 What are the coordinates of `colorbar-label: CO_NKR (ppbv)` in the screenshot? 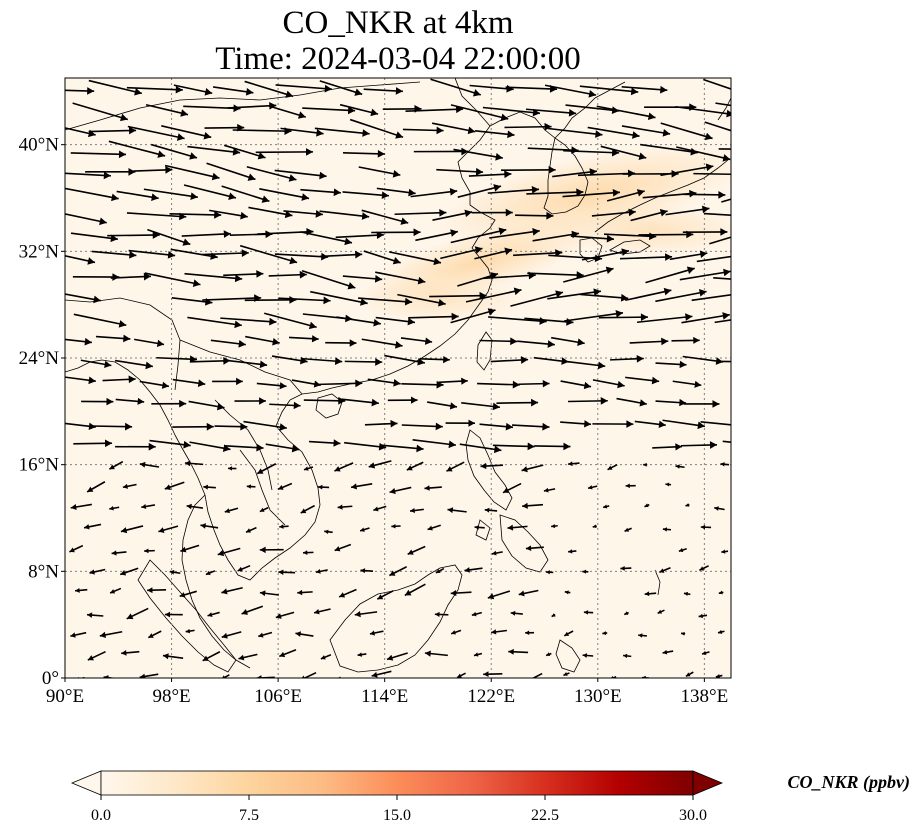 It's located at (849, 782).